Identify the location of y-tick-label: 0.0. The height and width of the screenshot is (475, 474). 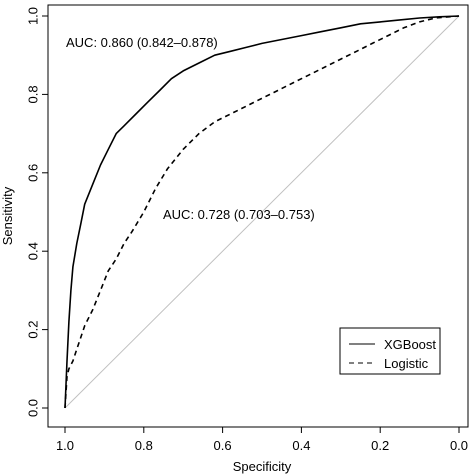
(32, 408).